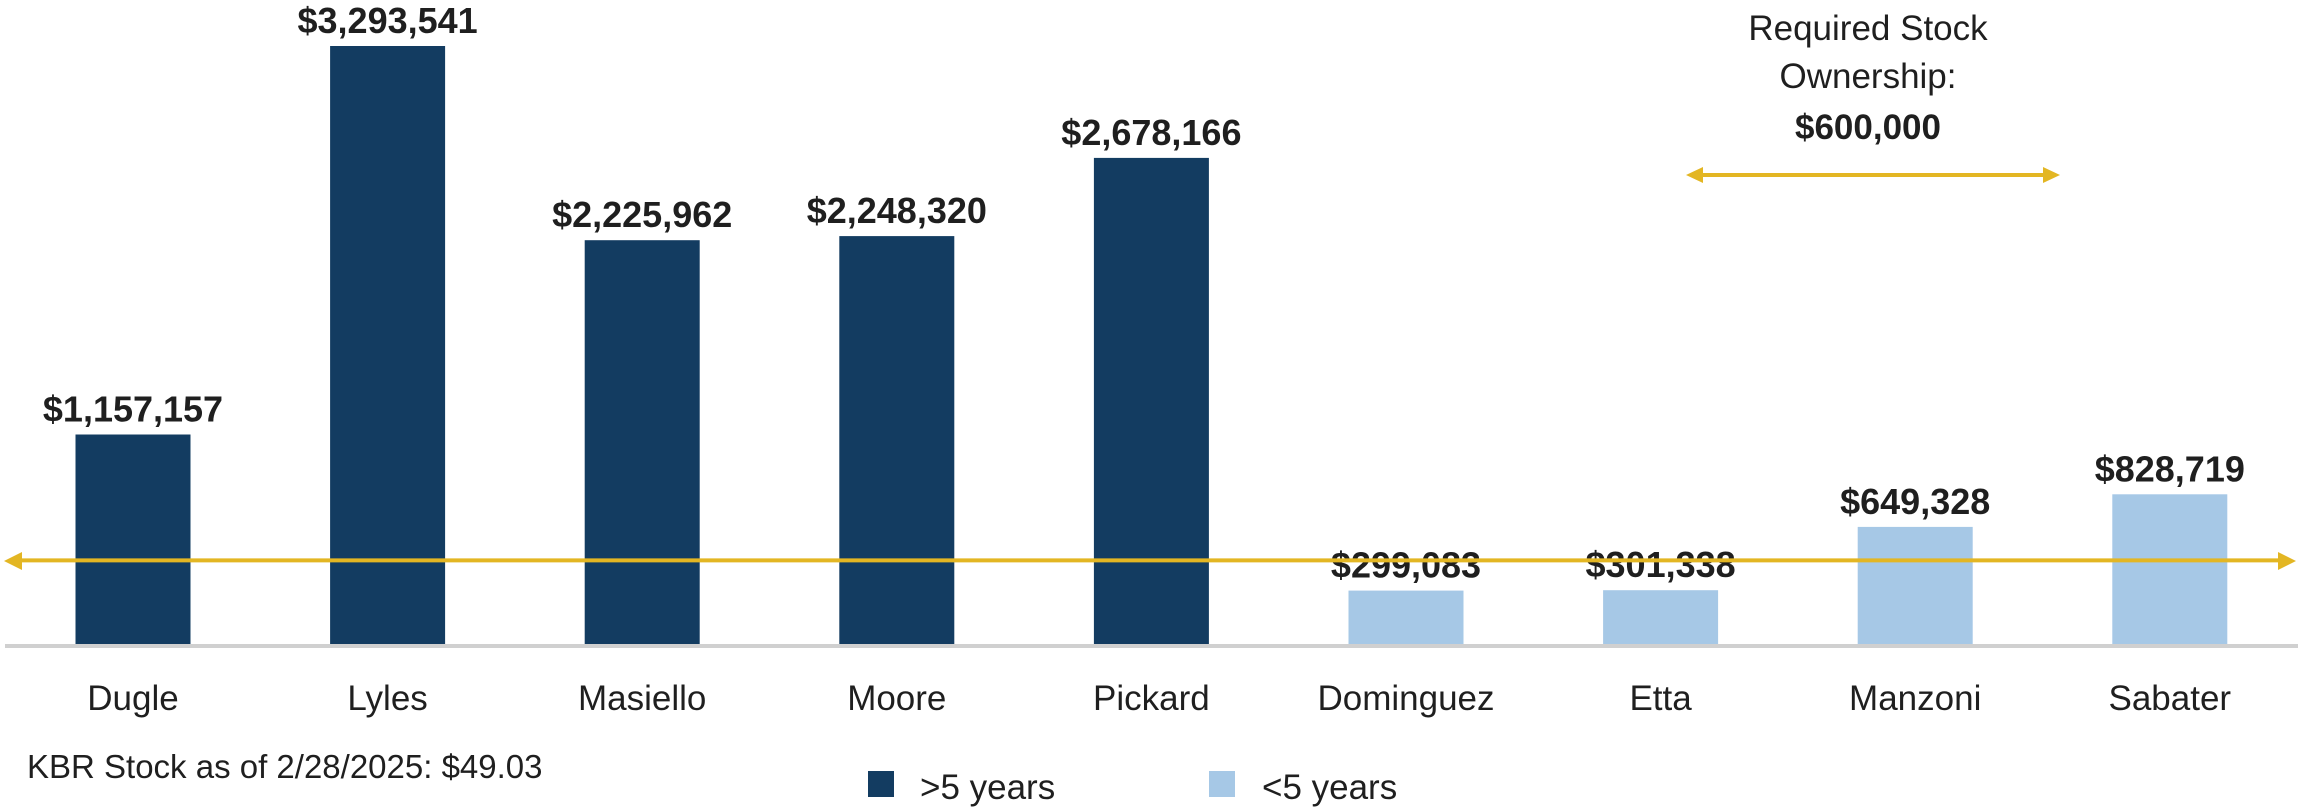 This screenshot has height=809, width=2300. I want to click on category-label-lyles: Lyles, so click(387, 698).